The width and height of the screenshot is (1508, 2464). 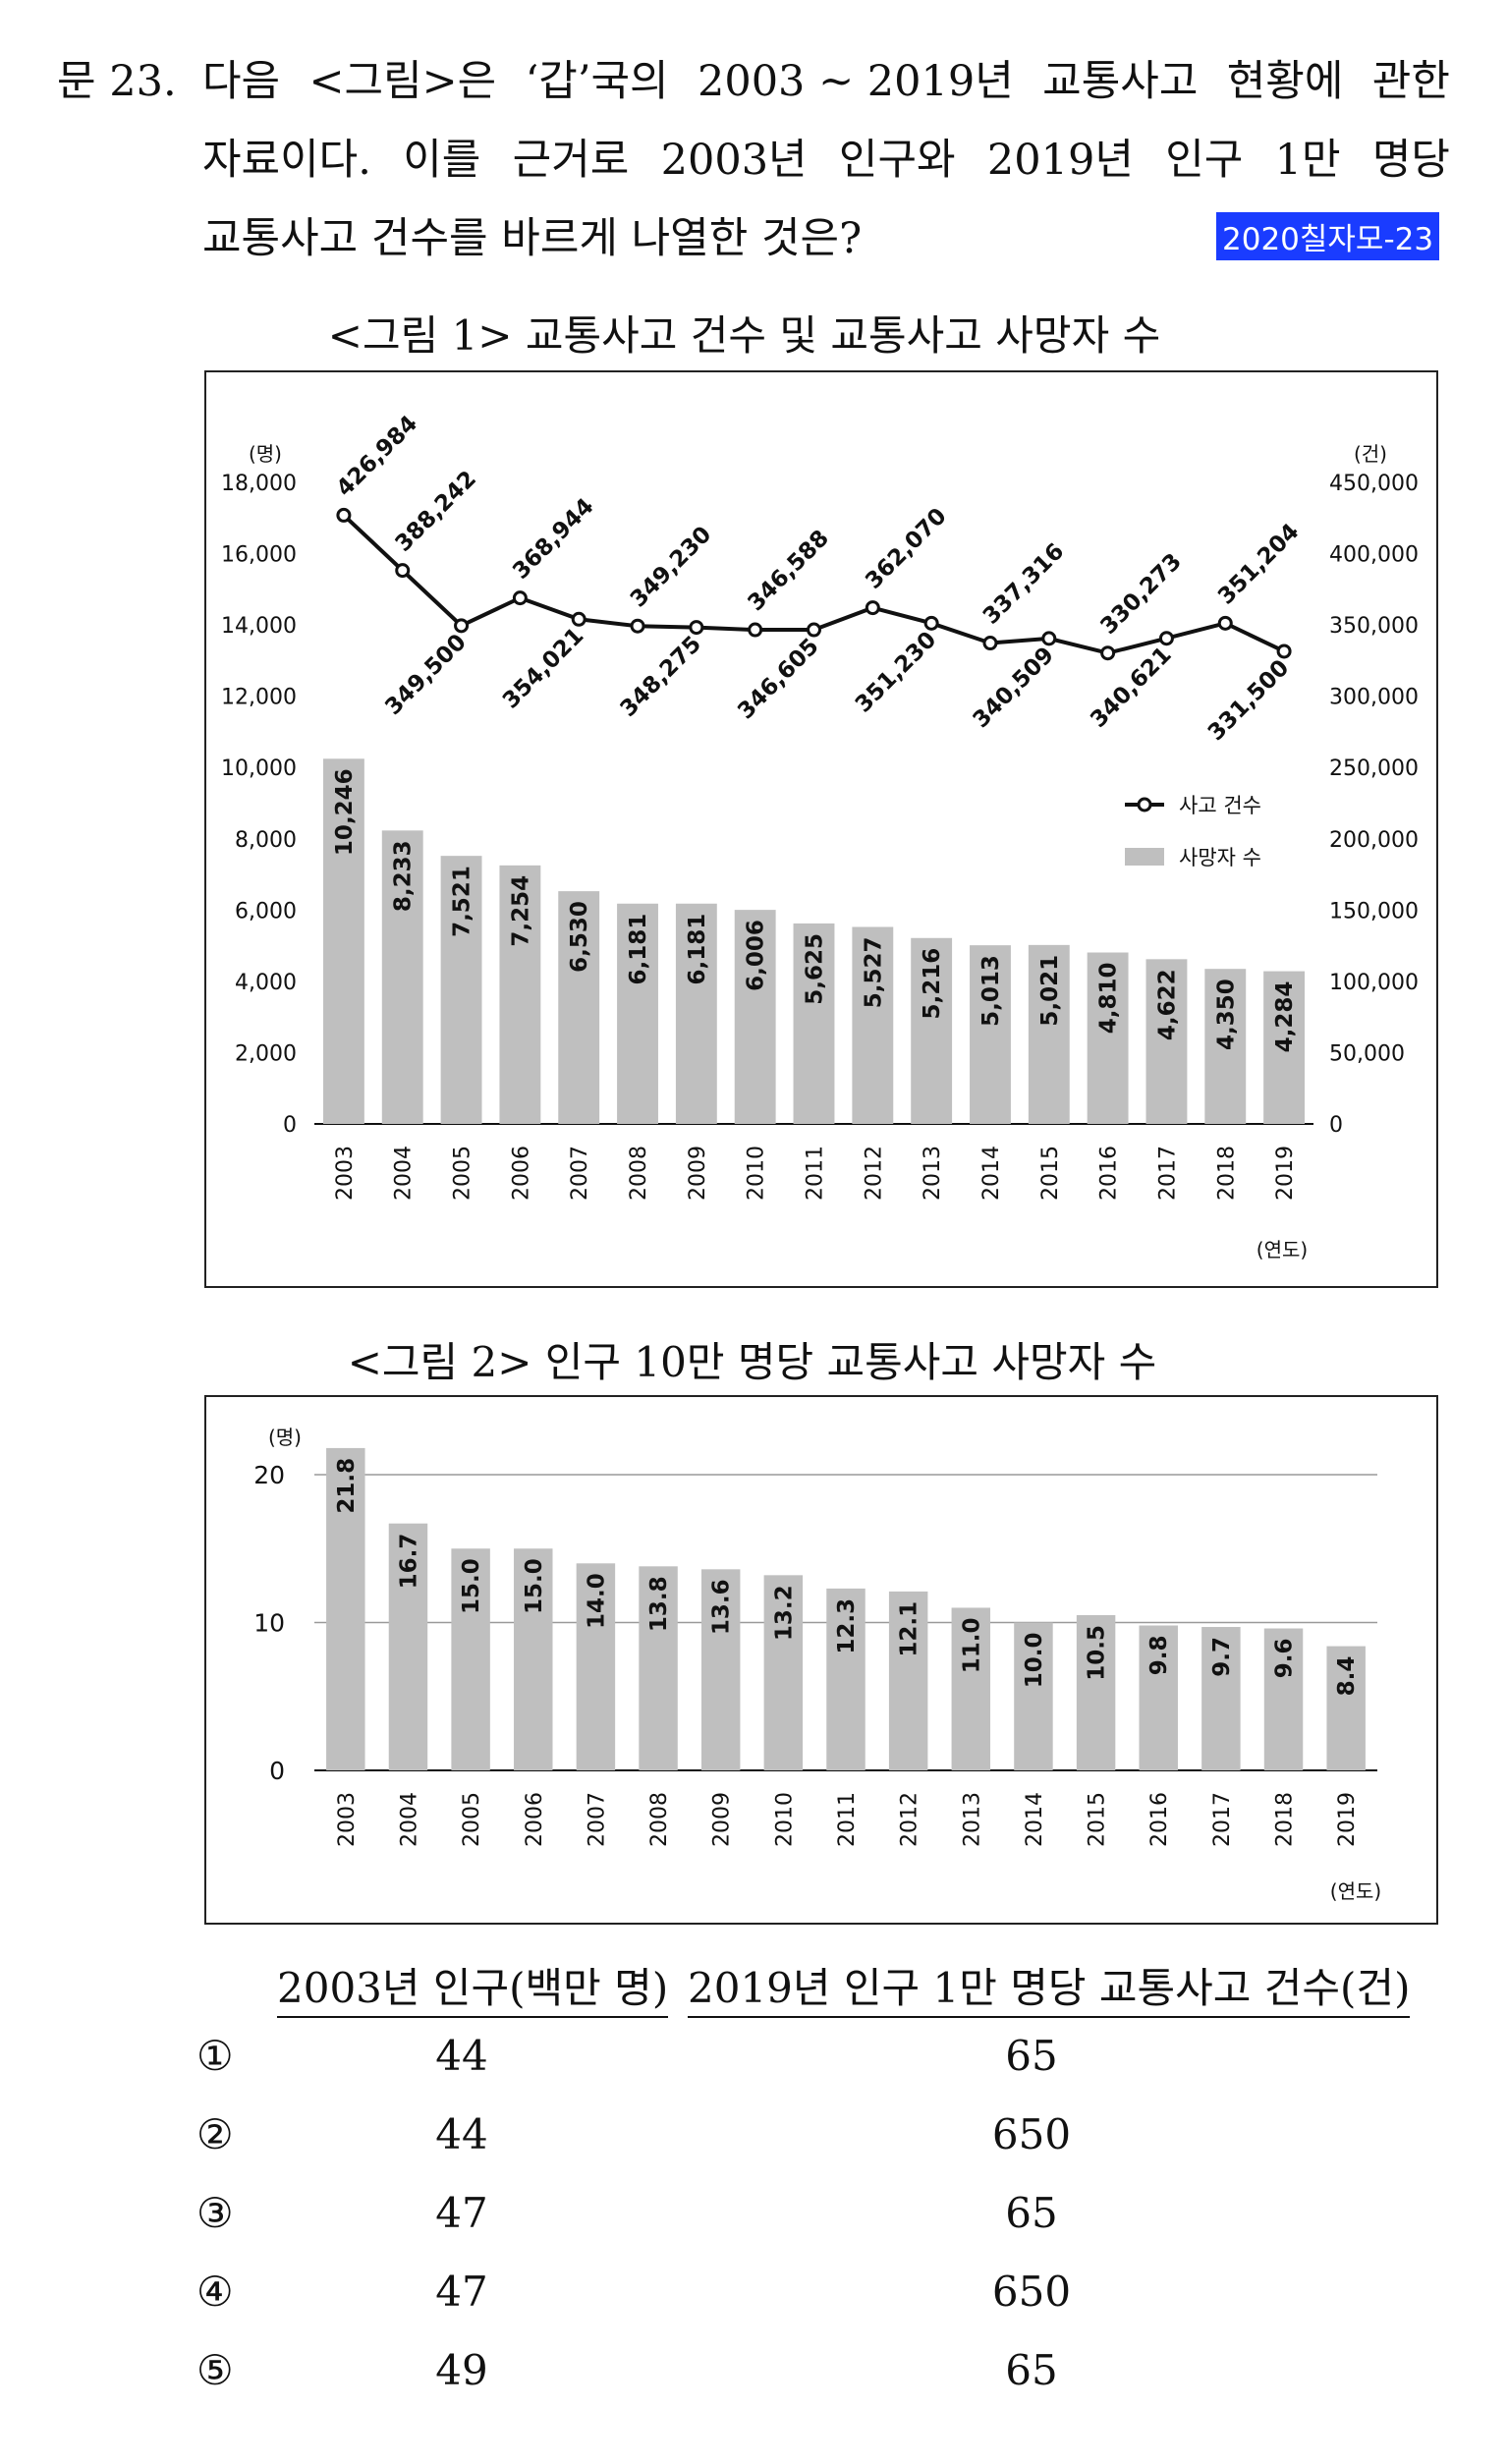 What do you see at coordinates (906, 548) in the screenshot?
I see `accident-point-label: 362,070` at bounding box center [906, 548].